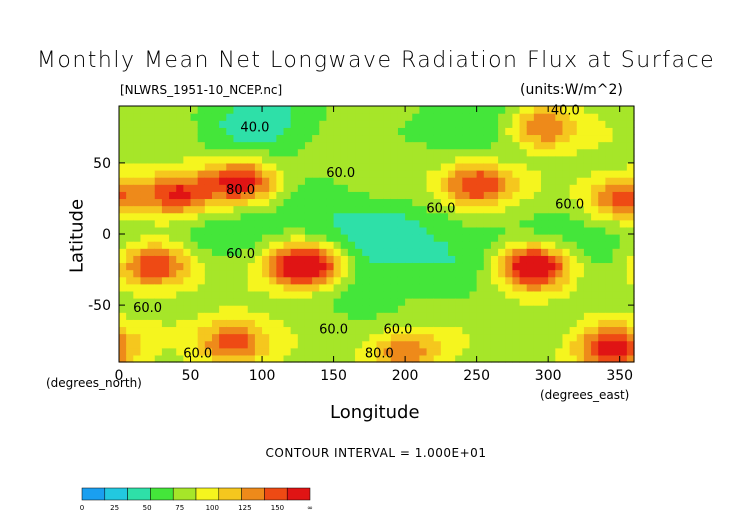 The width and height of the screenshot is (752, 532). What do you see at coordinates (99, 306) in the screenshot?
I see `y-tick-label: -50` at bounding box center [99, 306].